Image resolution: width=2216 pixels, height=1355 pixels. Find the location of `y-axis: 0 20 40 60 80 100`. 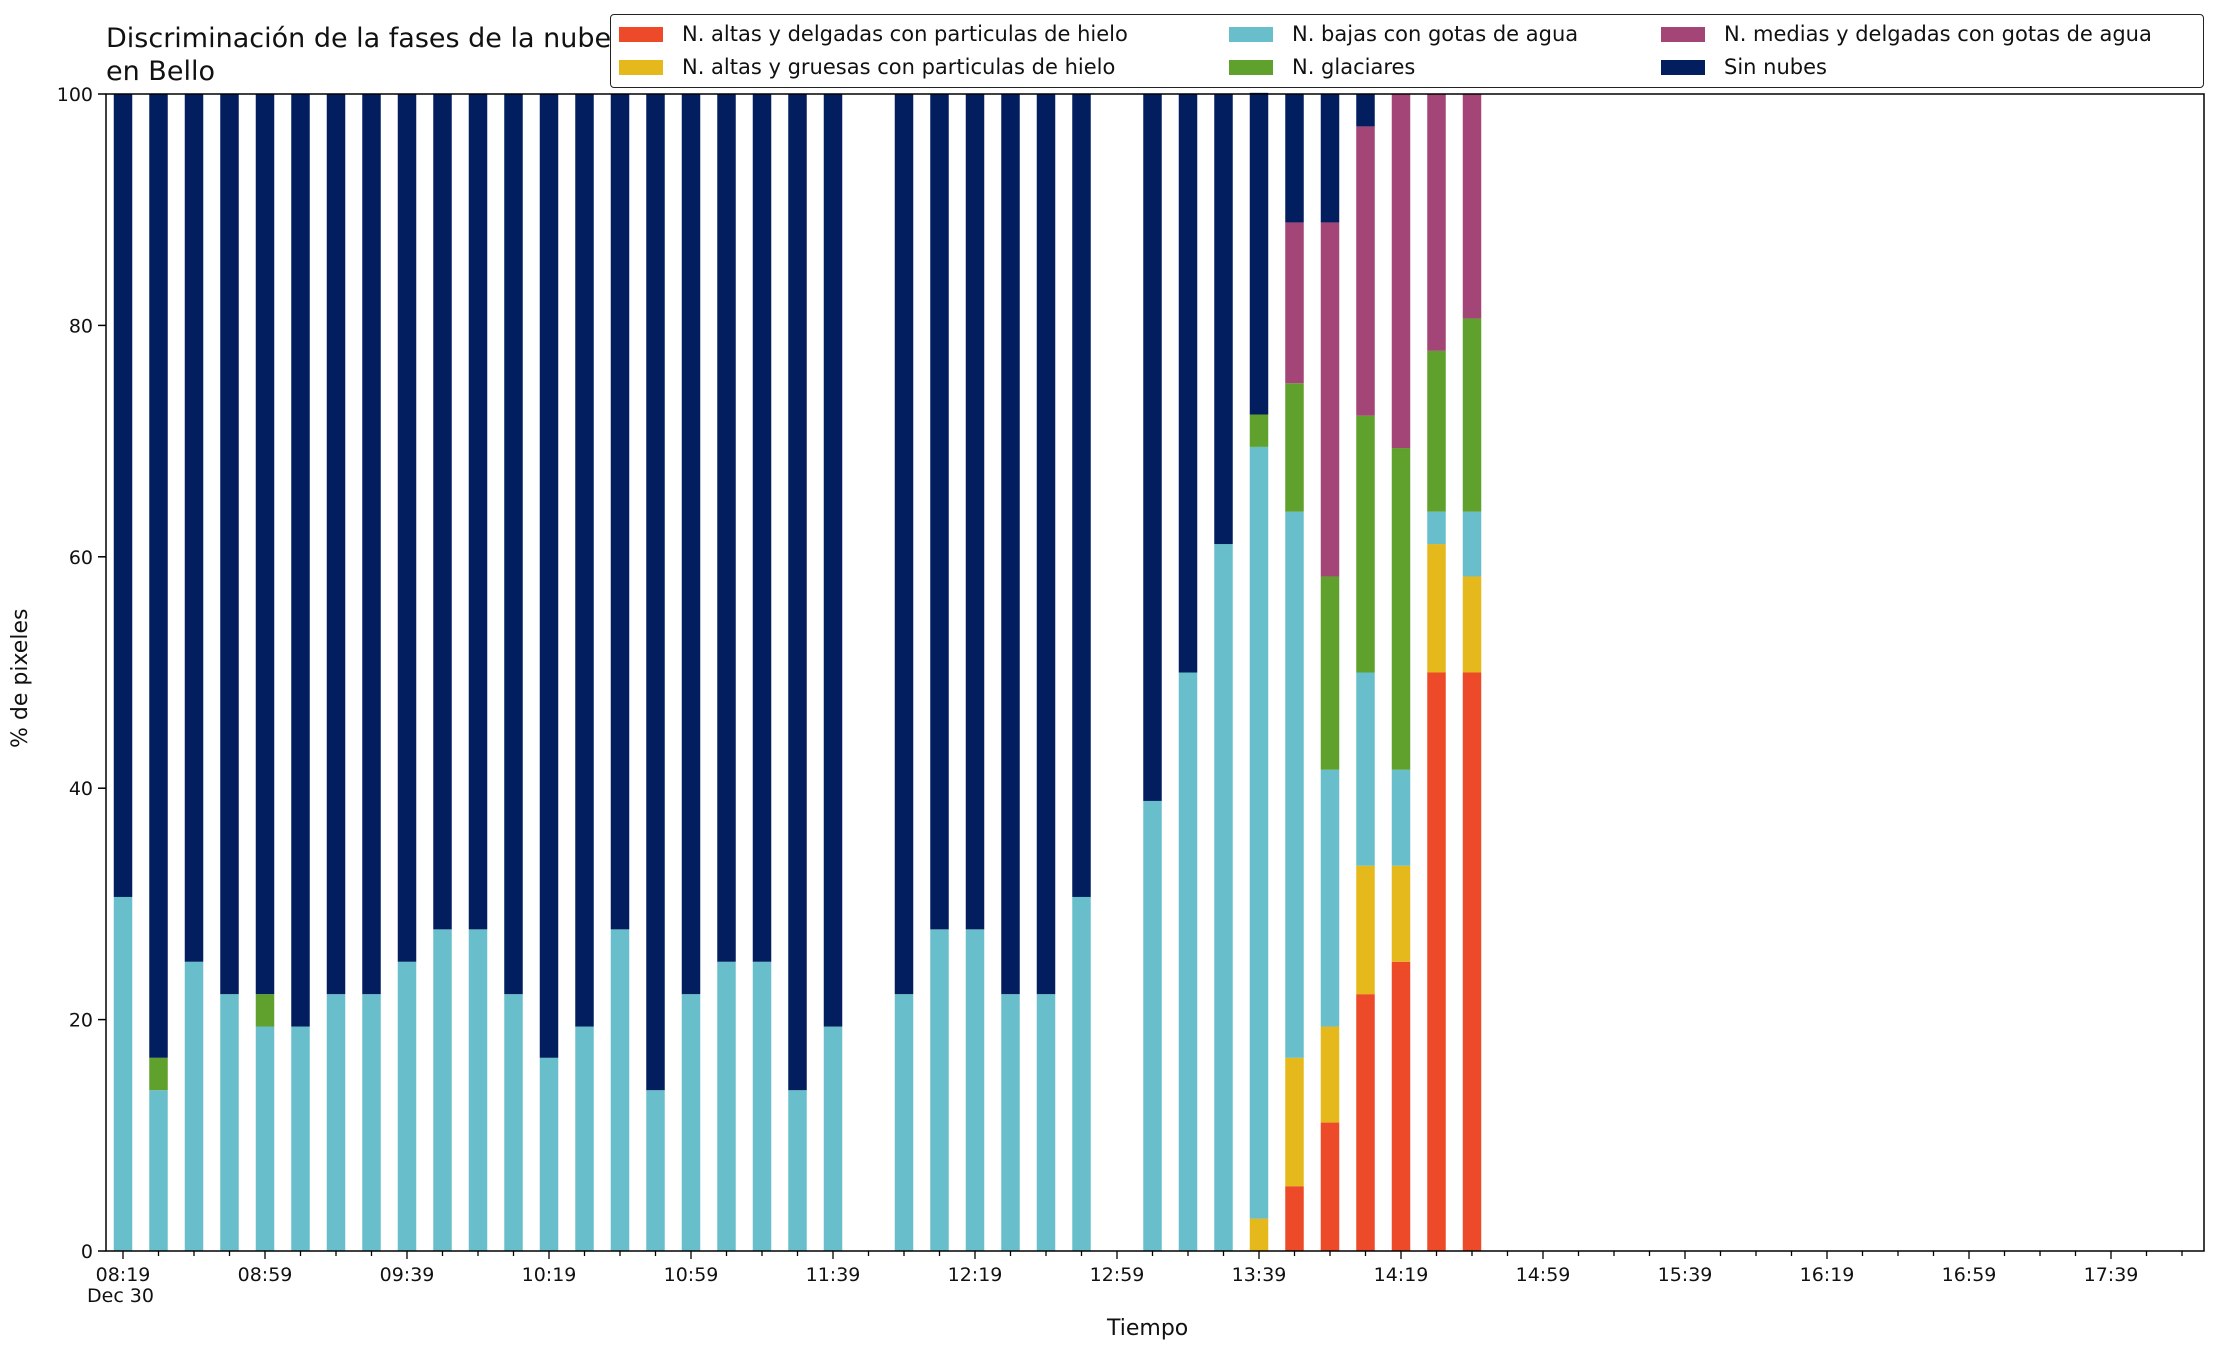

y-axis: 0 20 40 60 80 100 is located at coordinates (81, 673).